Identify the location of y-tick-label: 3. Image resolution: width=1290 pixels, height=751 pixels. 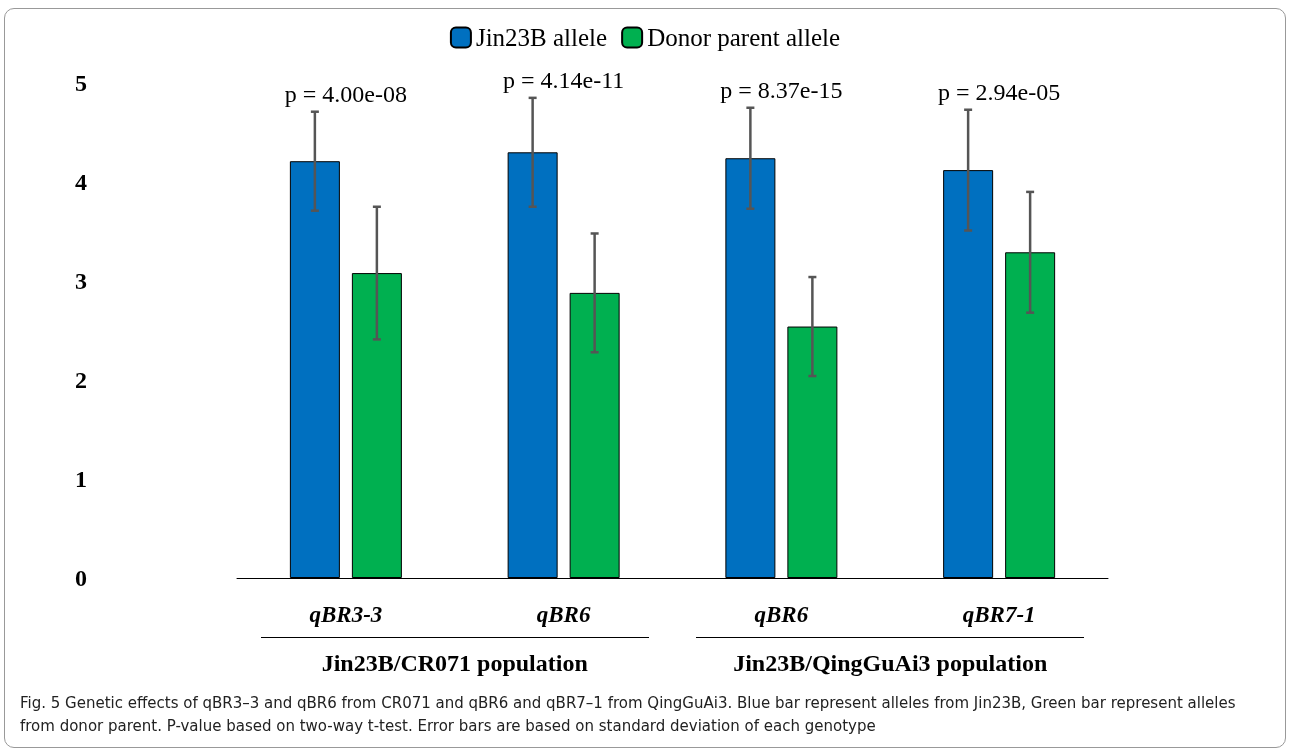
(81, 281).